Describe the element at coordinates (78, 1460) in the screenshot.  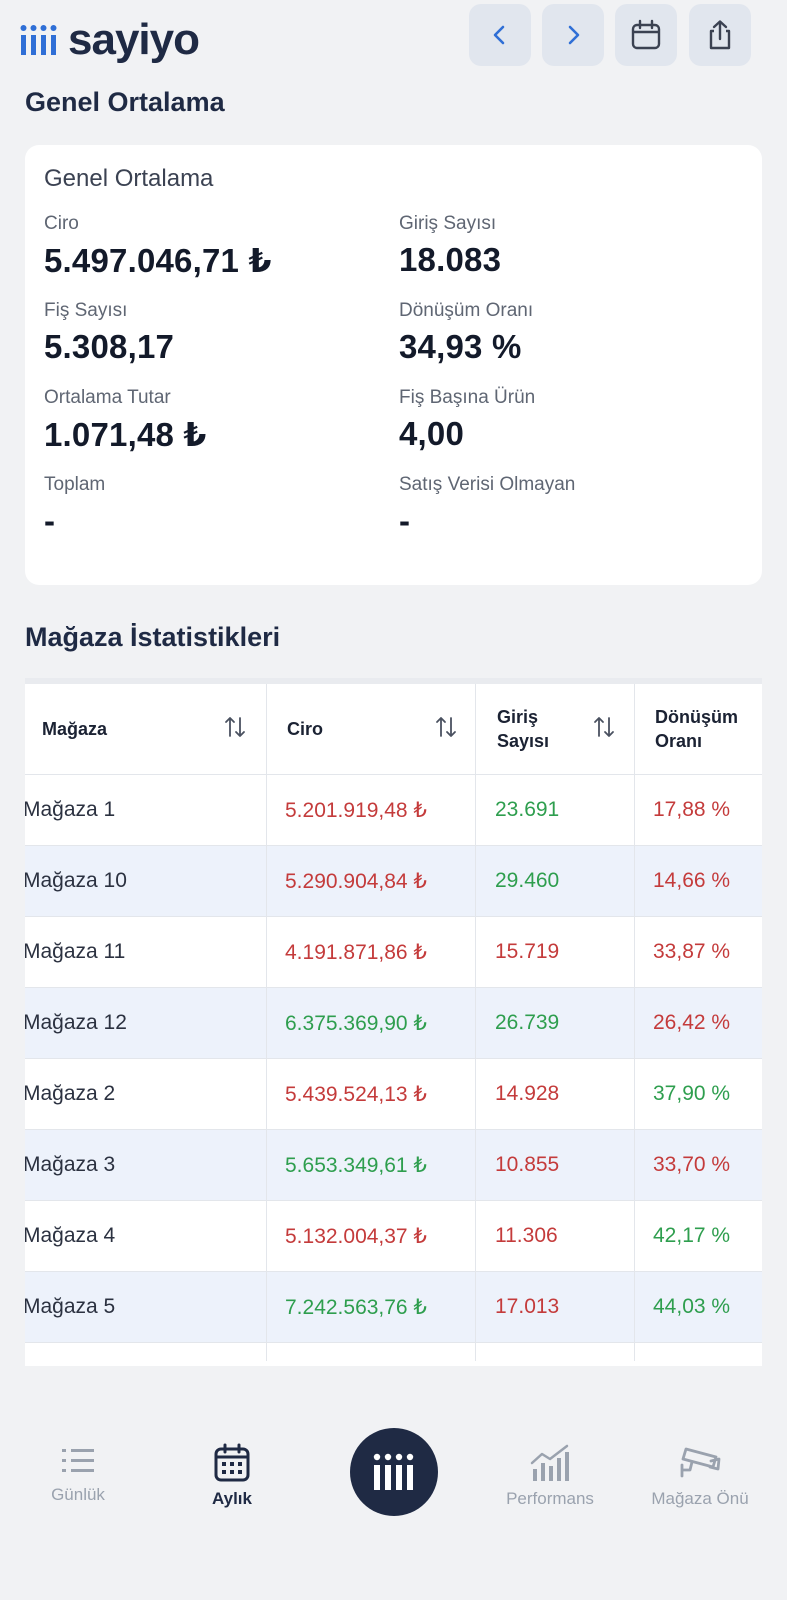
I see `list-icon` at that location.